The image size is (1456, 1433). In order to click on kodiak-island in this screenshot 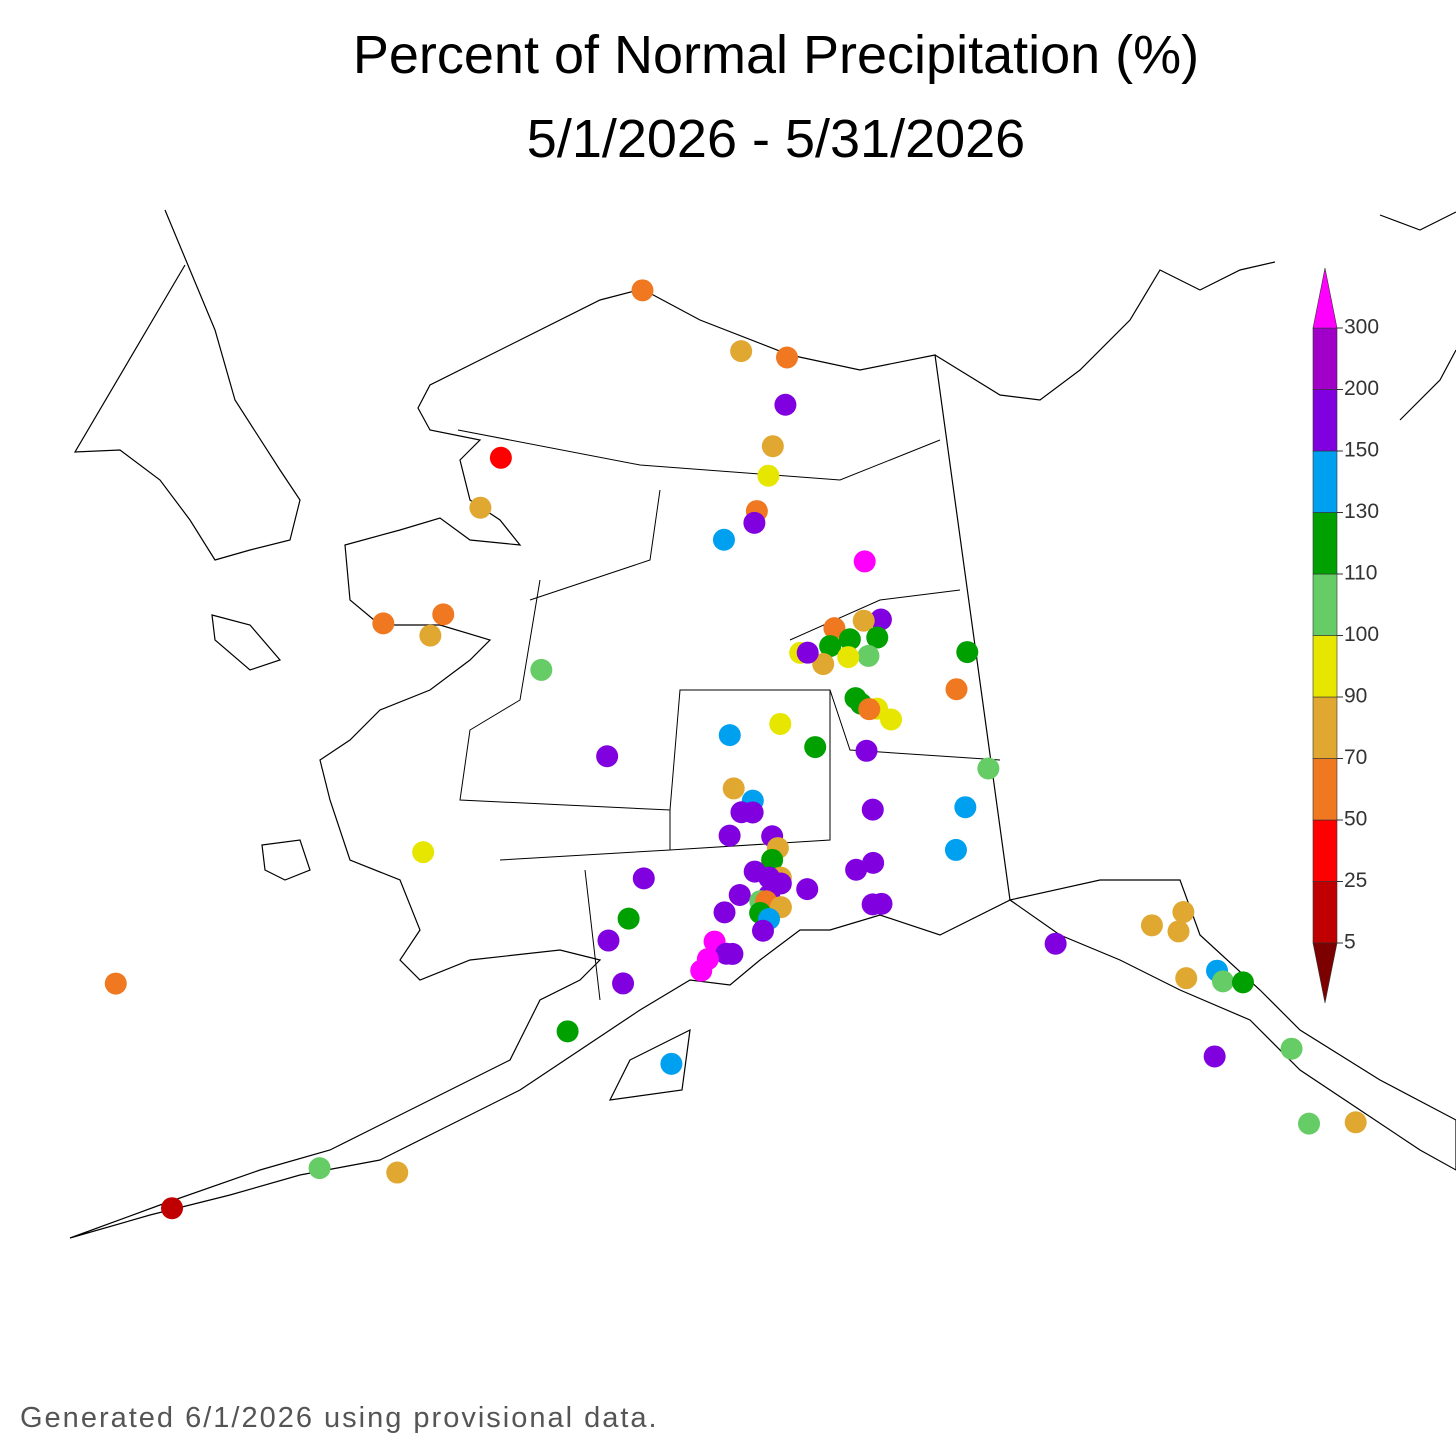, I will do `click(649, 1064)`.